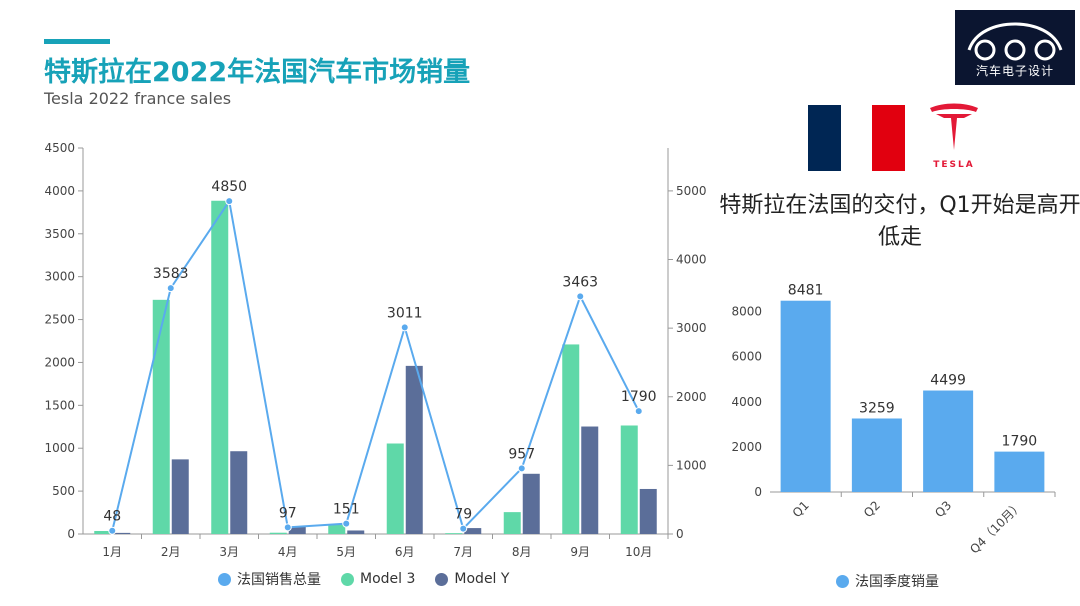 The image size is (1080, 606). What do you see at coordinates (229, 187) in the screenshot?
I see `total-sales-data-label: 4850` at bounding box center [229, 187].